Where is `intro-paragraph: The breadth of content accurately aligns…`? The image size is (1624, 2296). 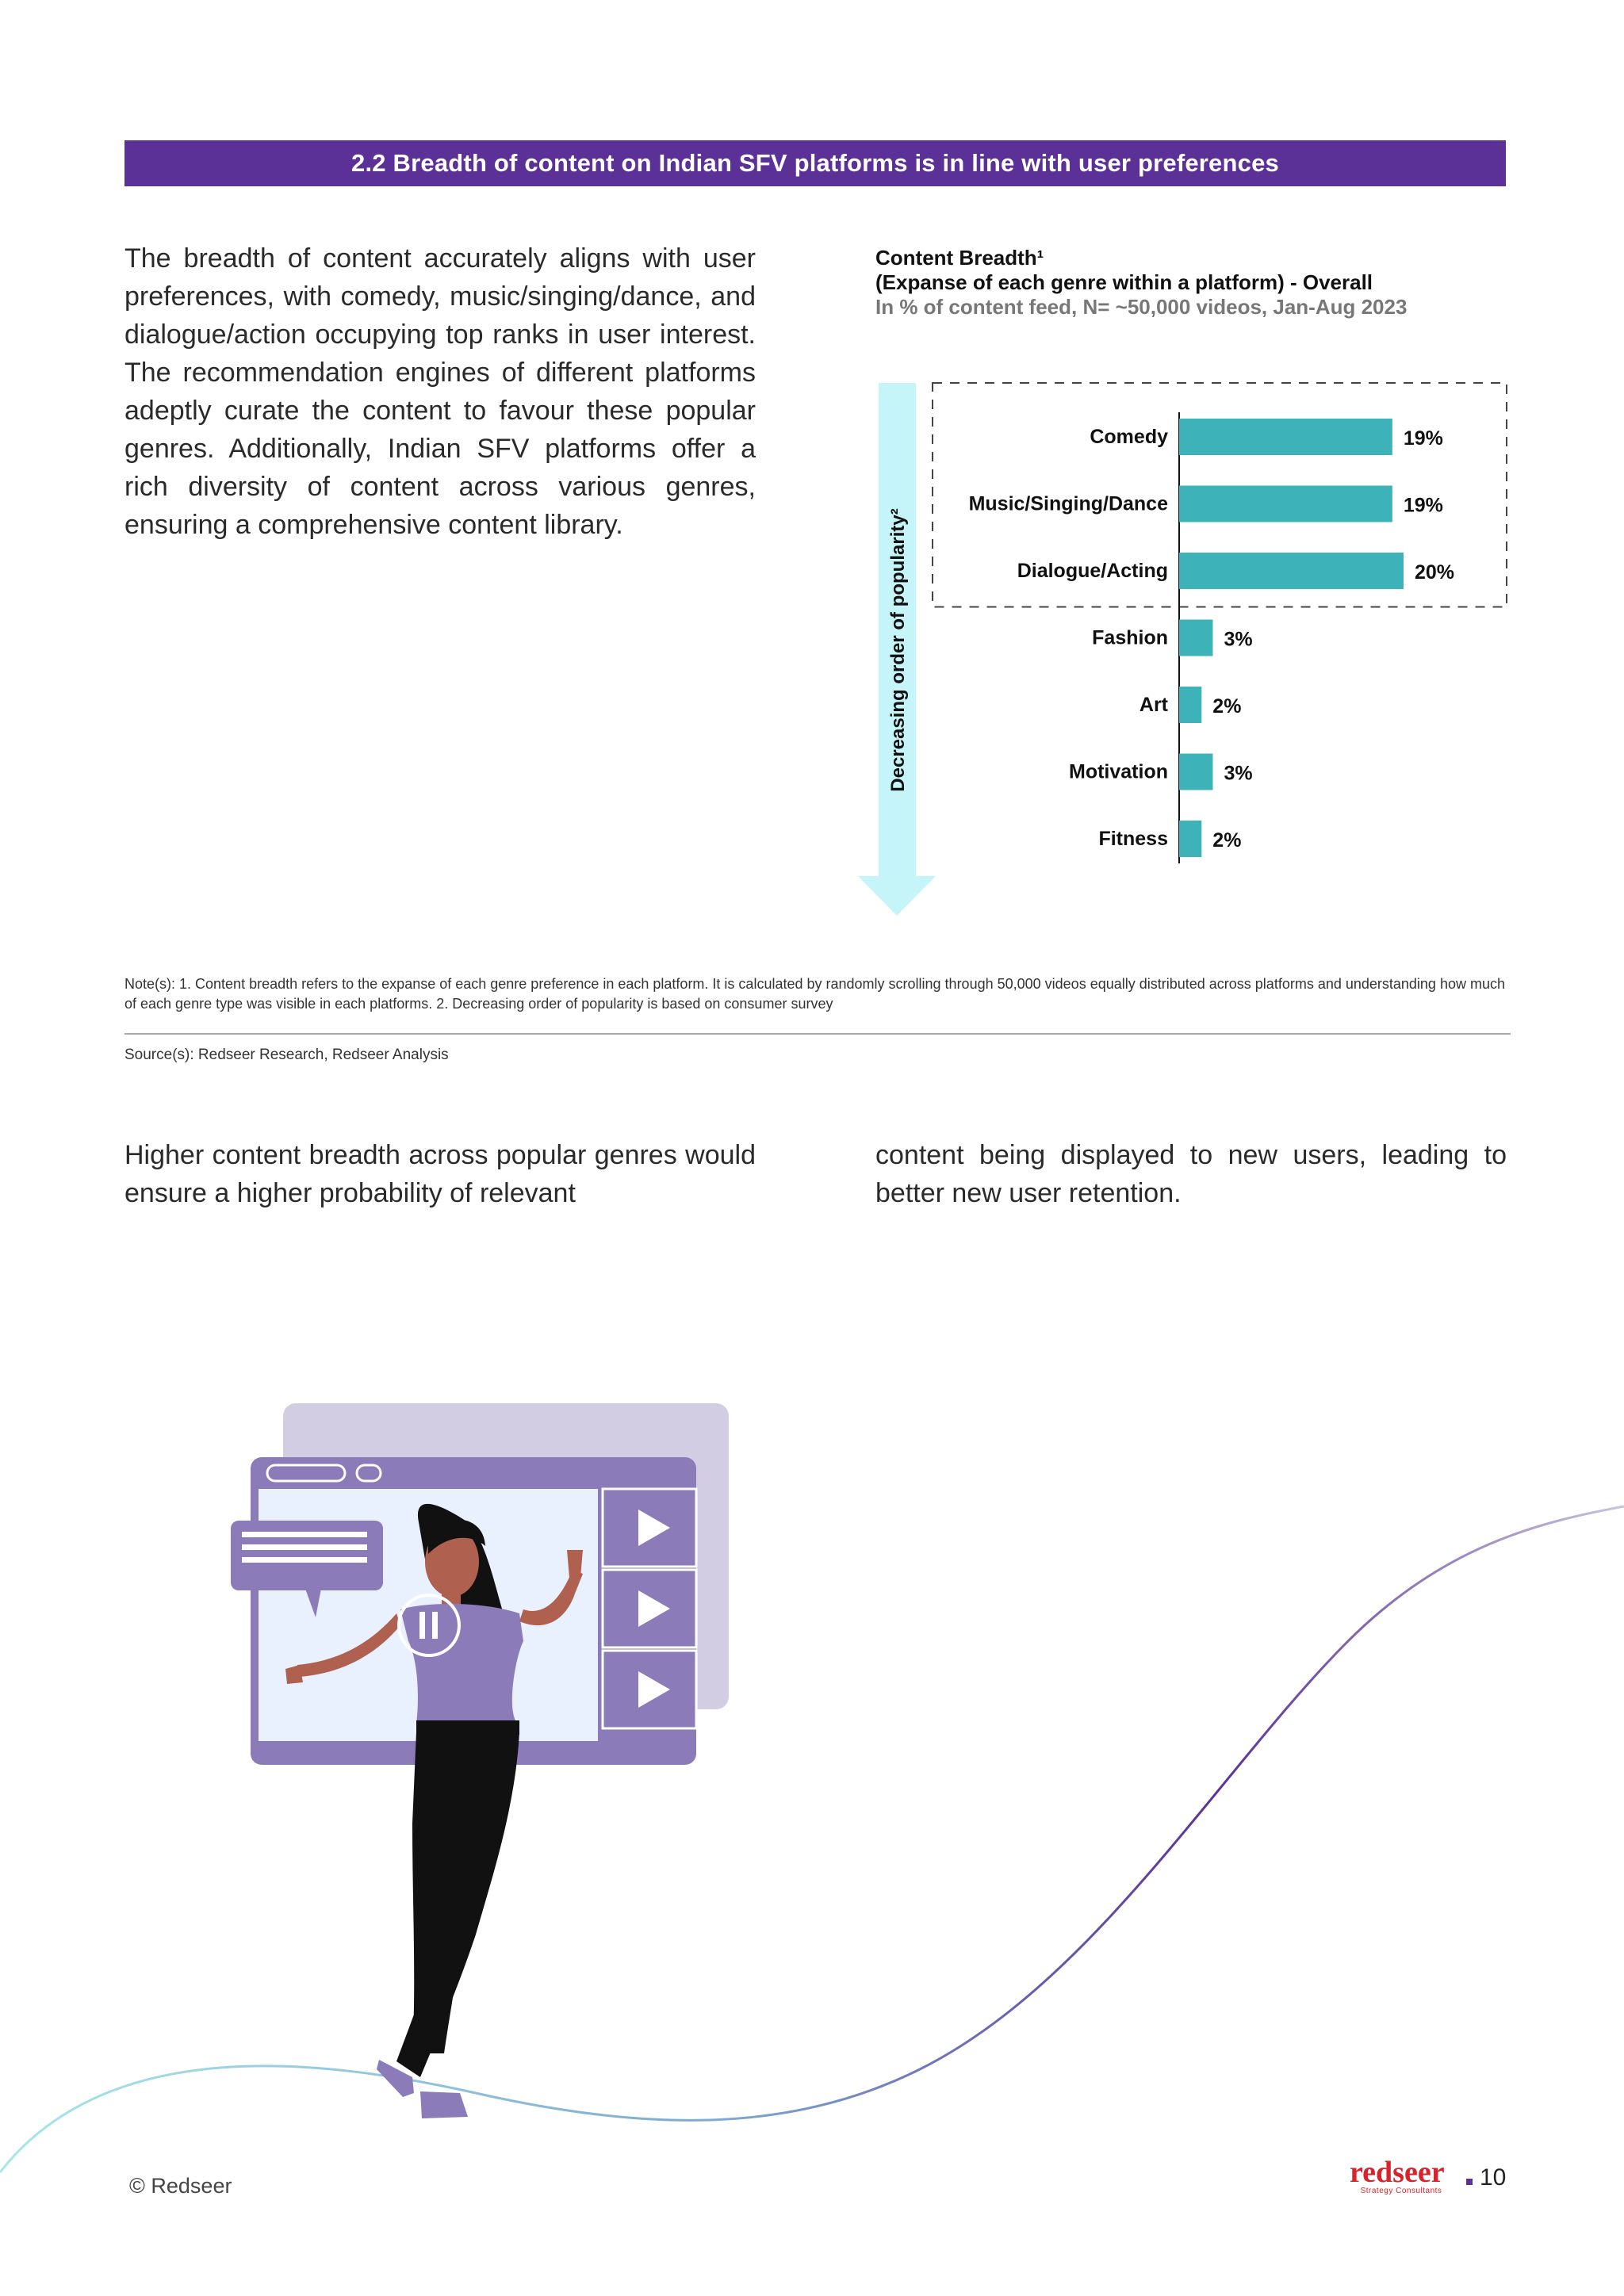
intro-paragraph: The breadth of content accurately aligns… is located at coordinates (440, 392).